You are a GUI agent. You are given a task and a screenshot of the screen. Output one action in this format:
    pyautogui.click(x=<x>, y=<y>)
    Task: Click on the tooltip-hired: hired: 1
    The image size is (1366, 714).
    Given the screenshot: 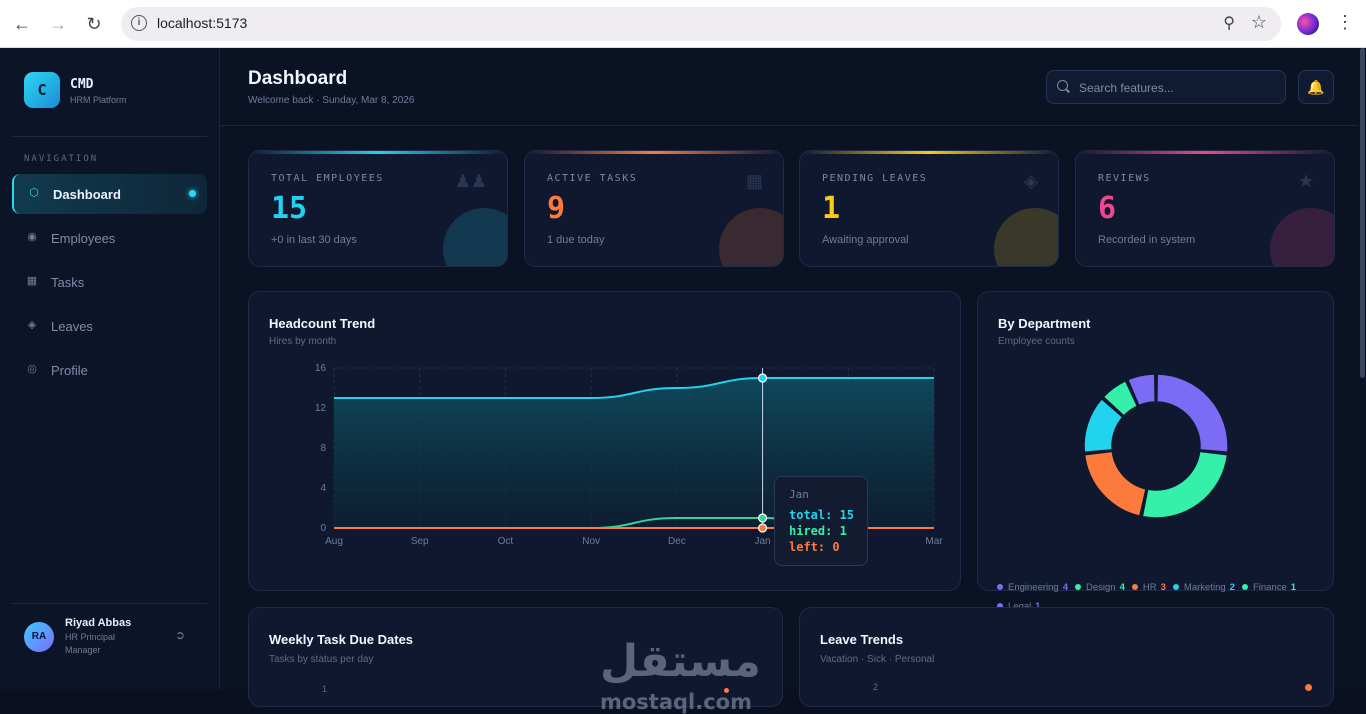 What is the action you would take?
    pyautogui.click(x=818, y=531)
    